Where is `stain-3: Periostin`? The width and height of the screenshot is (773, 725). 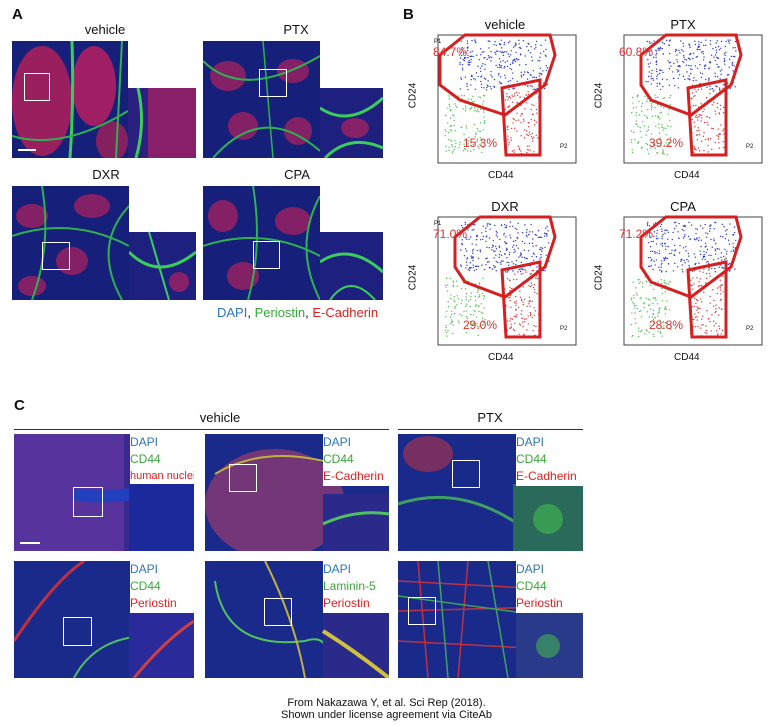
stain-3: Periostin is located at coordinates (346, 603).